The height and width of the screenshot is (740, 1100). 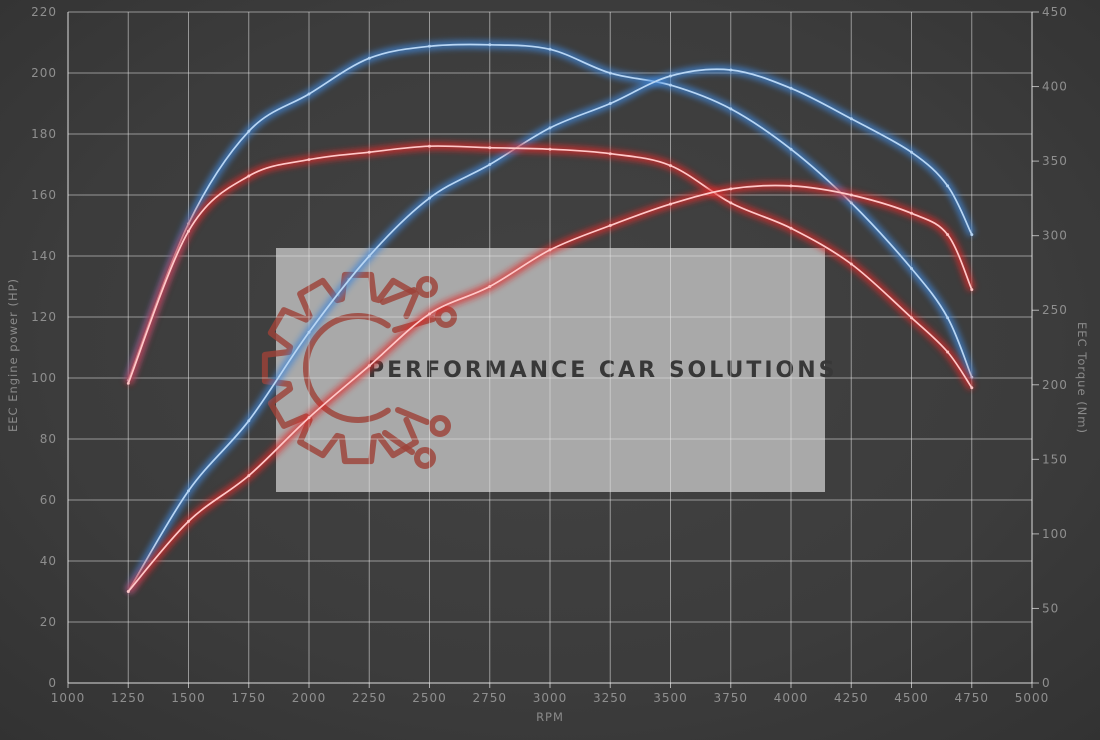 I want to click on y-right-tick-label: 400, so click(x=1055, y=87).